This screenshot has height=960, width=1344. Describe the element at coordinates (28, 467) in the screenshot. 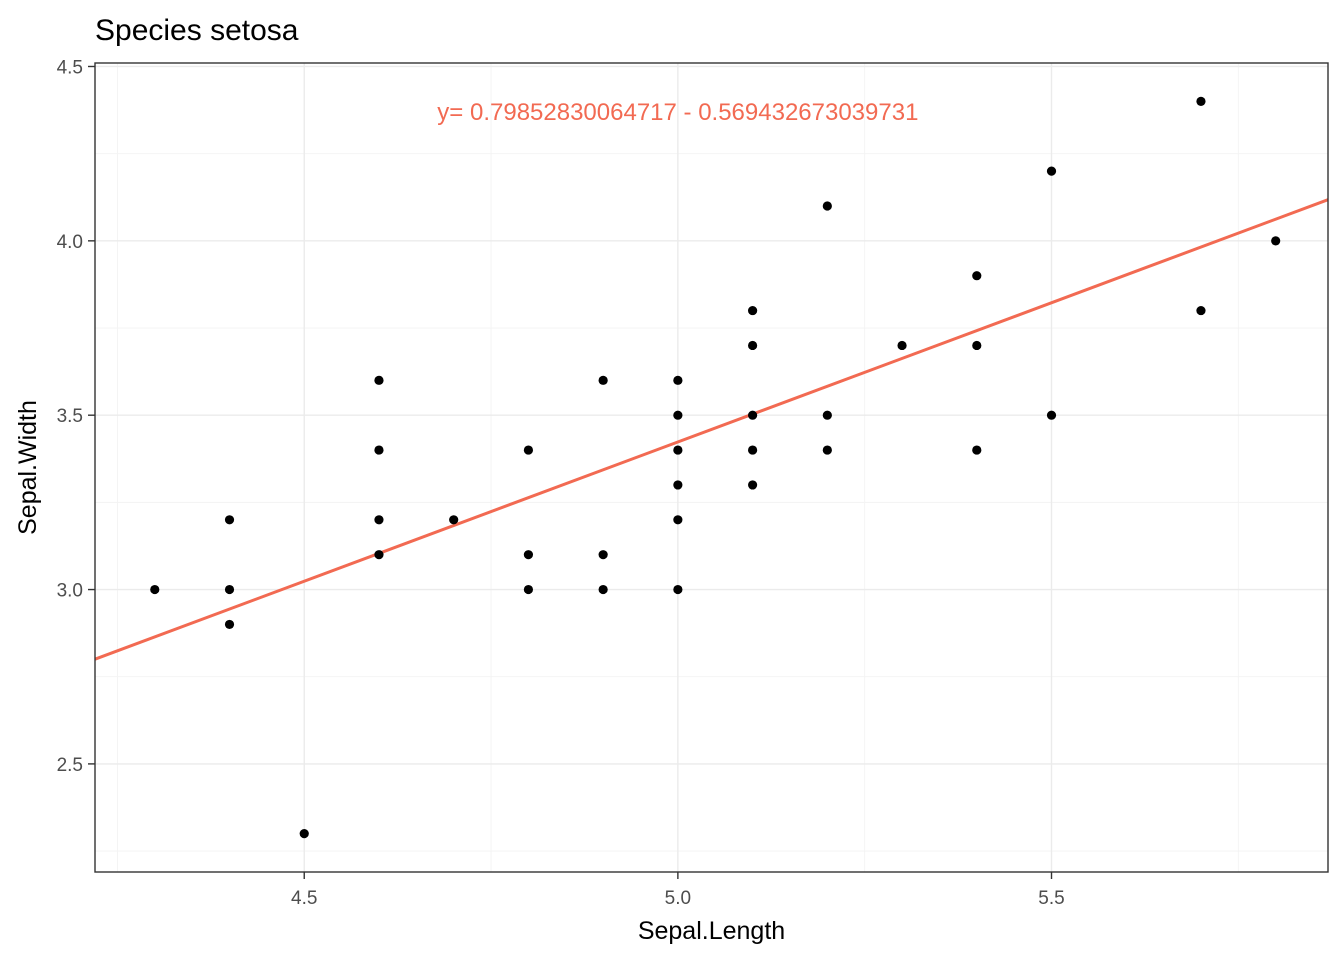

I see `y-axis-title: Sepal.Width` at that location.